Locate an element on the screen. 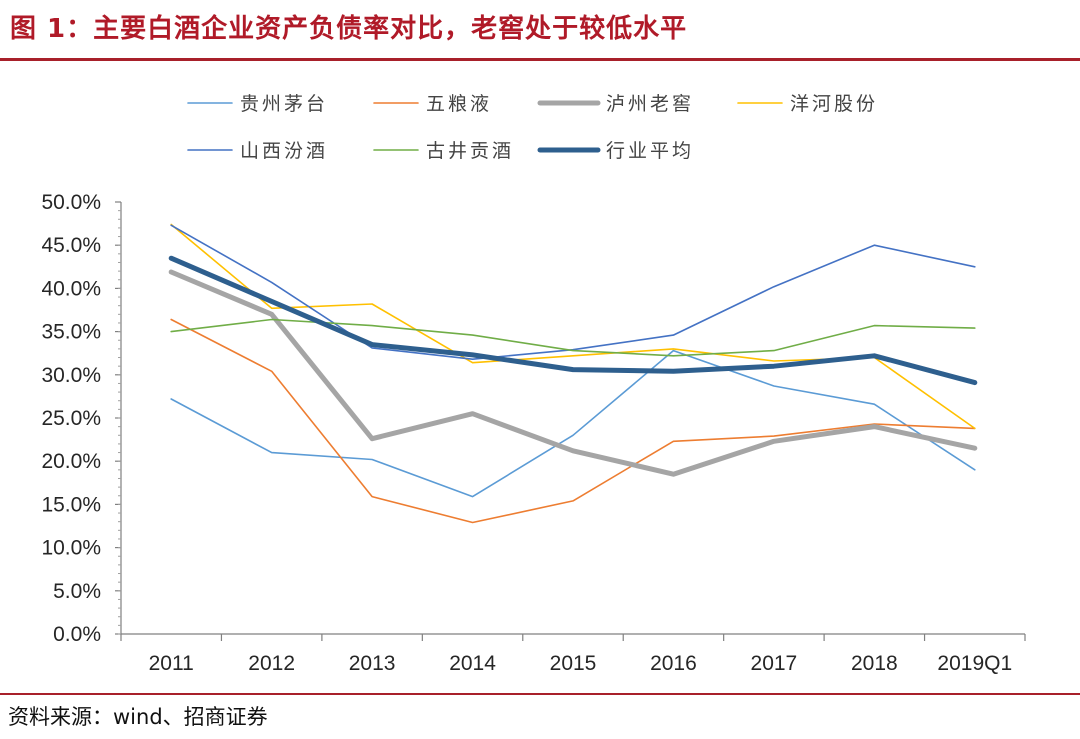 The width and height of the screenshot is (1080, 739). legend-label: 五粮液 is located at coordinates (459, 104).